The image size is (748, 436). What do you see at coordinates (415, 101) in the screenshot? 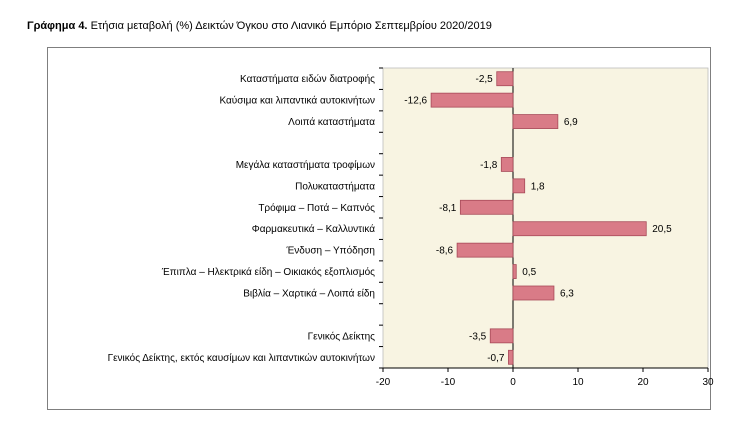
I see `data-label: -12,6` at bounding box center [415, 101].